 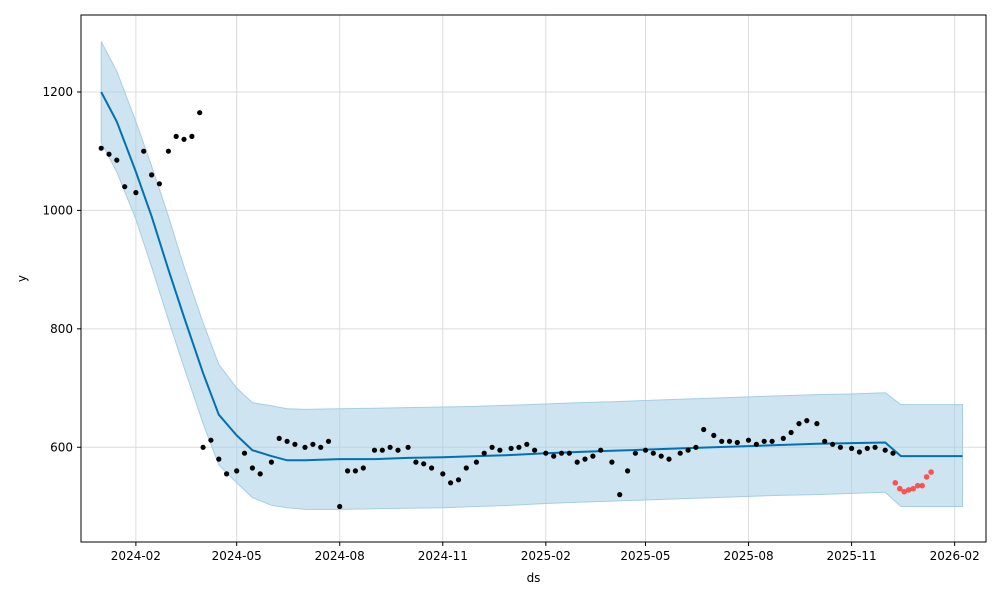 What do you see at coordinates (237, 556) in the screenshot?
I see `x-tick-label: 2024-05` at bounding box center [237, 556].